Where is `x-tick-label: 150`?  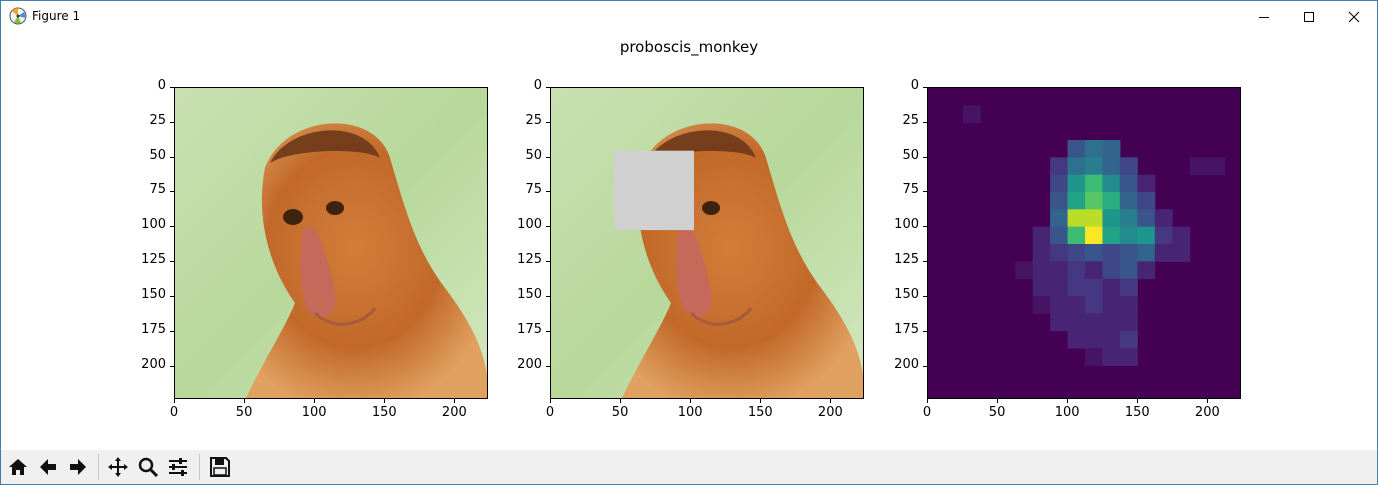
x-tick-label: 150 is located at coordinates (760, 412).